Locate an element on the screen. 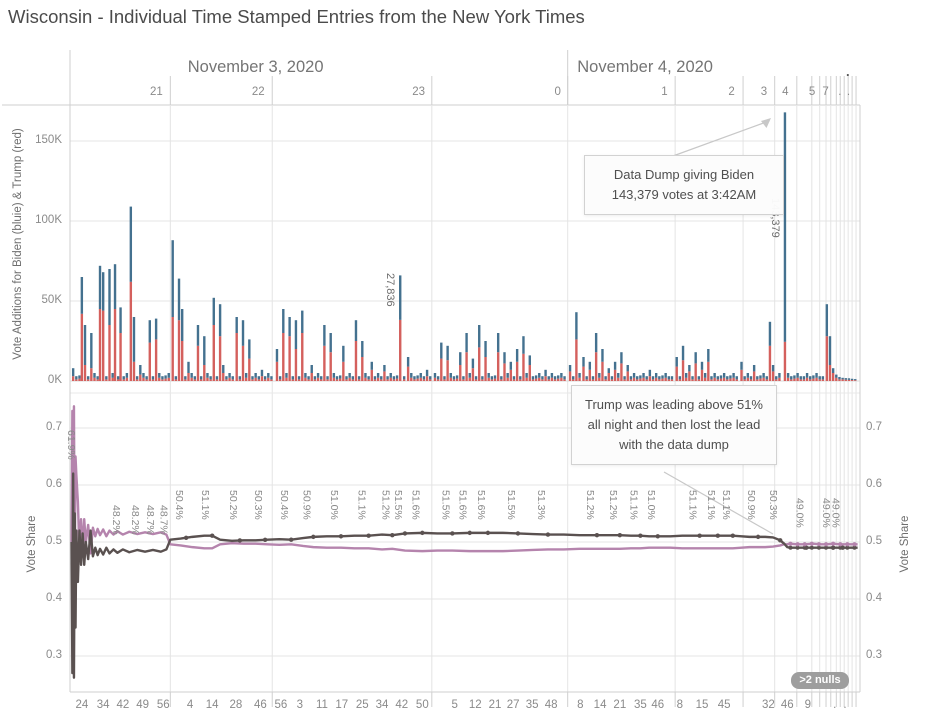 The image size is (926, 723). nulls-indicator-badge: >2 nulls is located at coordinates (820, 680).